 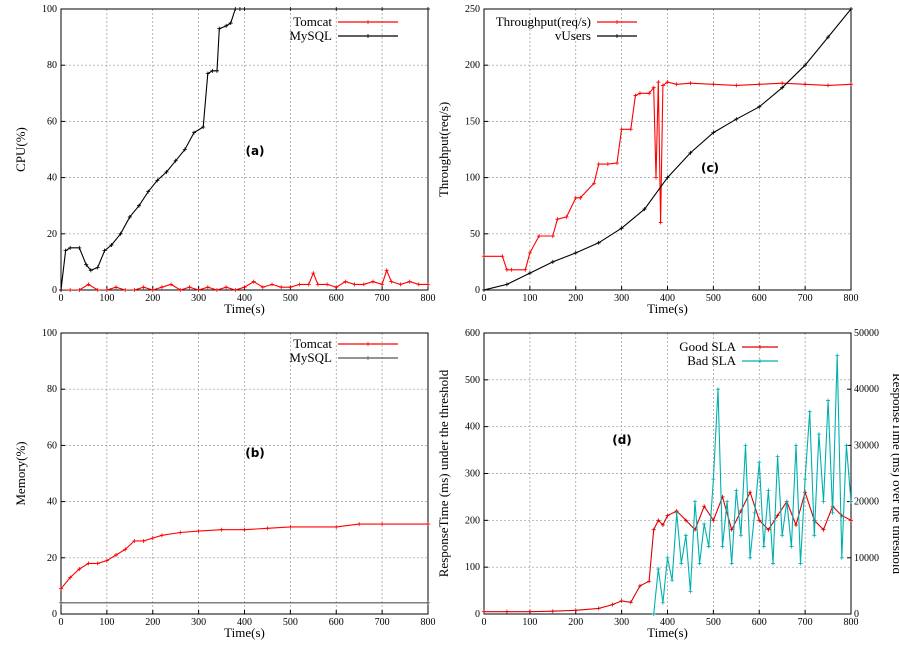 What do you see at coordinates (310, 357) in the screenshot?
I see `legend-label: MySQL` at bounding box center [310, 357].